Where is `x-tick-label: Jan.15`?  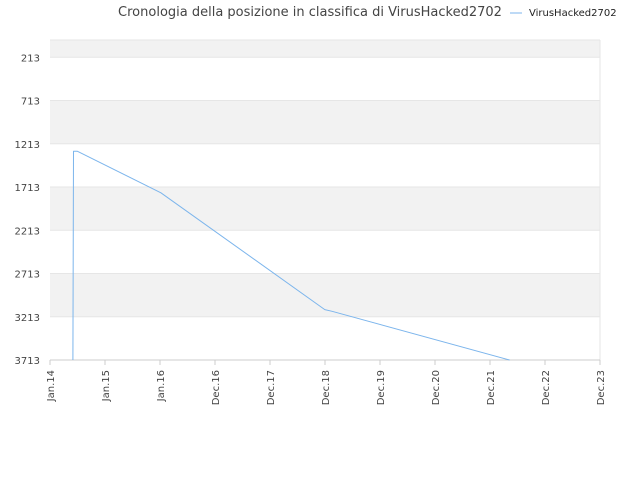
x-tick-label: Jan.15 is located at coordinates (106, 386).